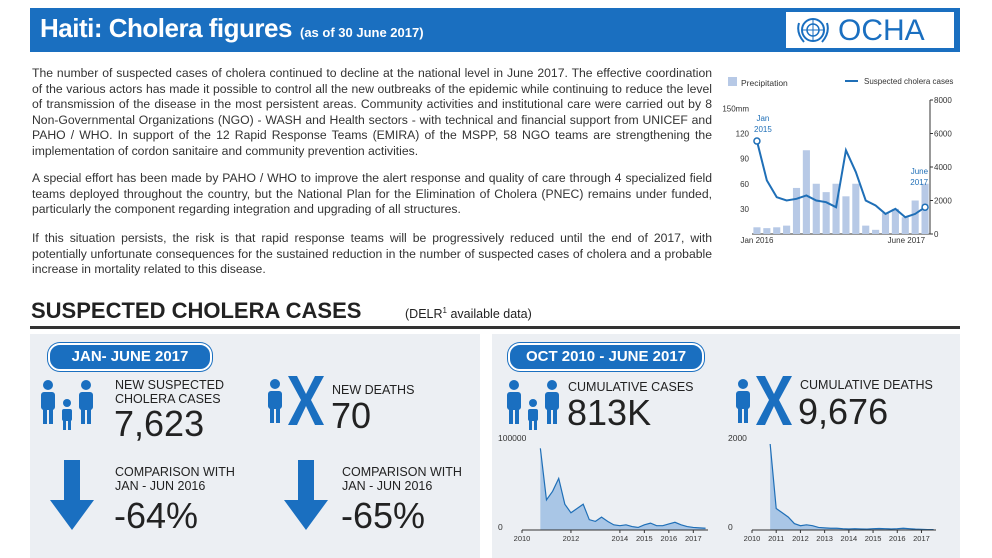 The height and width of the screenshot is (558, 992). I want to click on y-tick-label: 30, so click(744, 209).